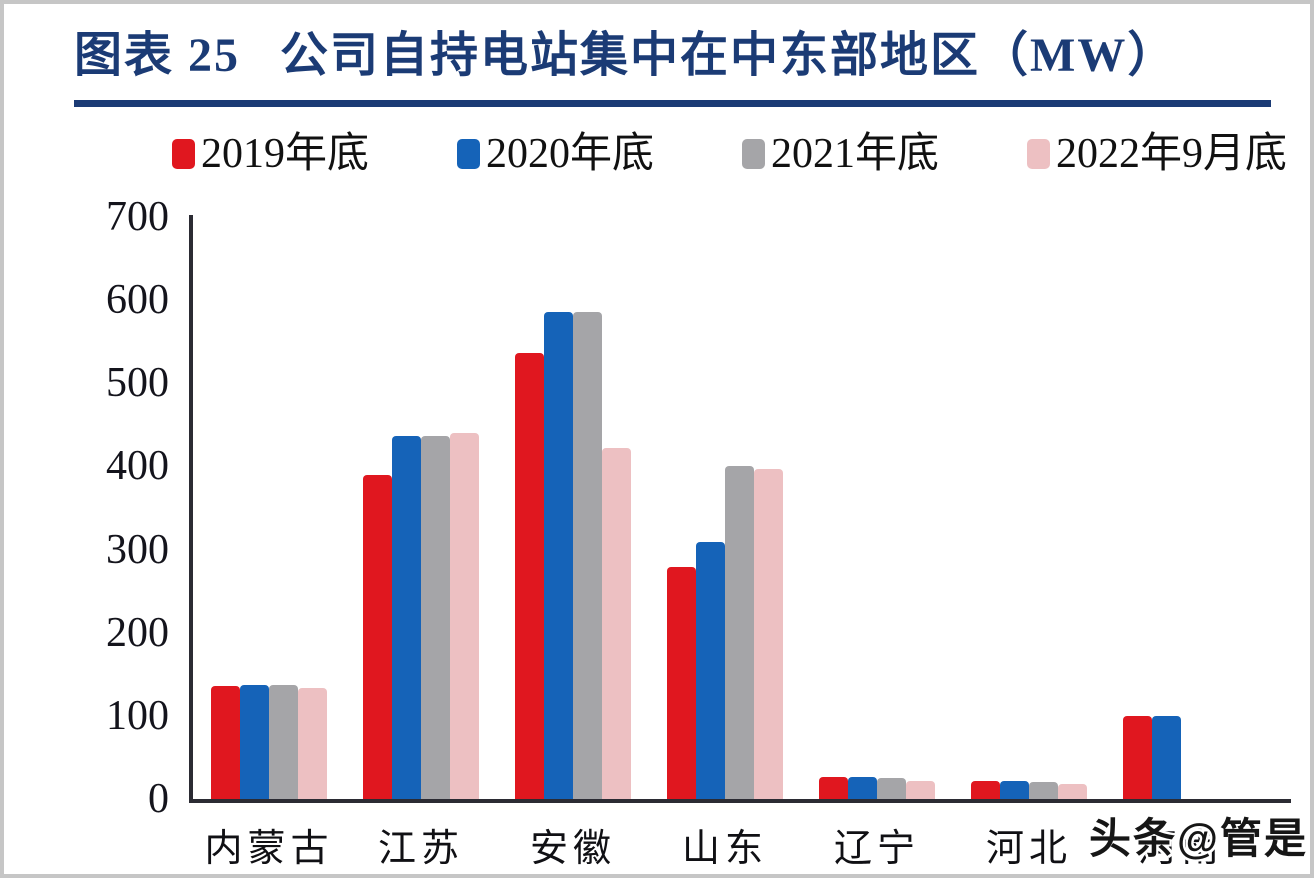 Image resolution: width=1314 pixels, height=878 pixels. I want to click on legend-item: 2020年底, so click(555, 154).